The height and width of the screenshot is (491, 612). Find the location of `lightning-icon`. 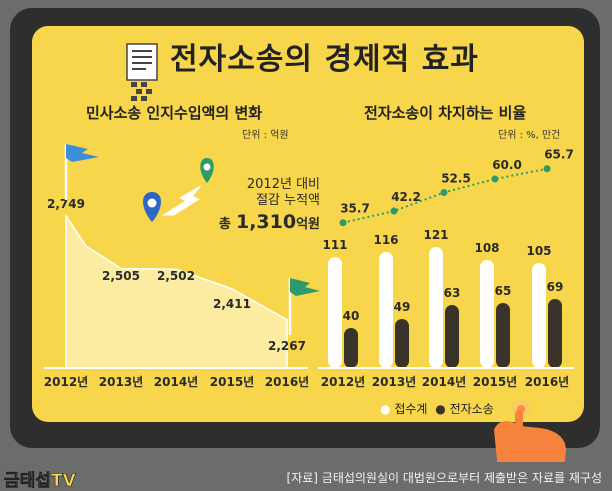

lightning-icon is located at coordinates (181, 199).